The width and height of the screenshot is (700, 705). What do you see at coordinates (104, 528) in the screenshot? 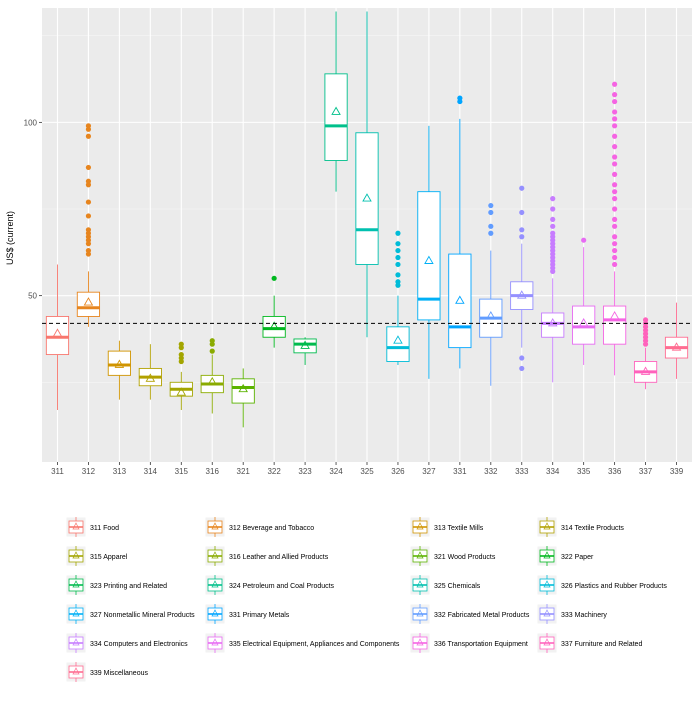
I see `legend-label: 311 Food` at bounding box center [104, 528].